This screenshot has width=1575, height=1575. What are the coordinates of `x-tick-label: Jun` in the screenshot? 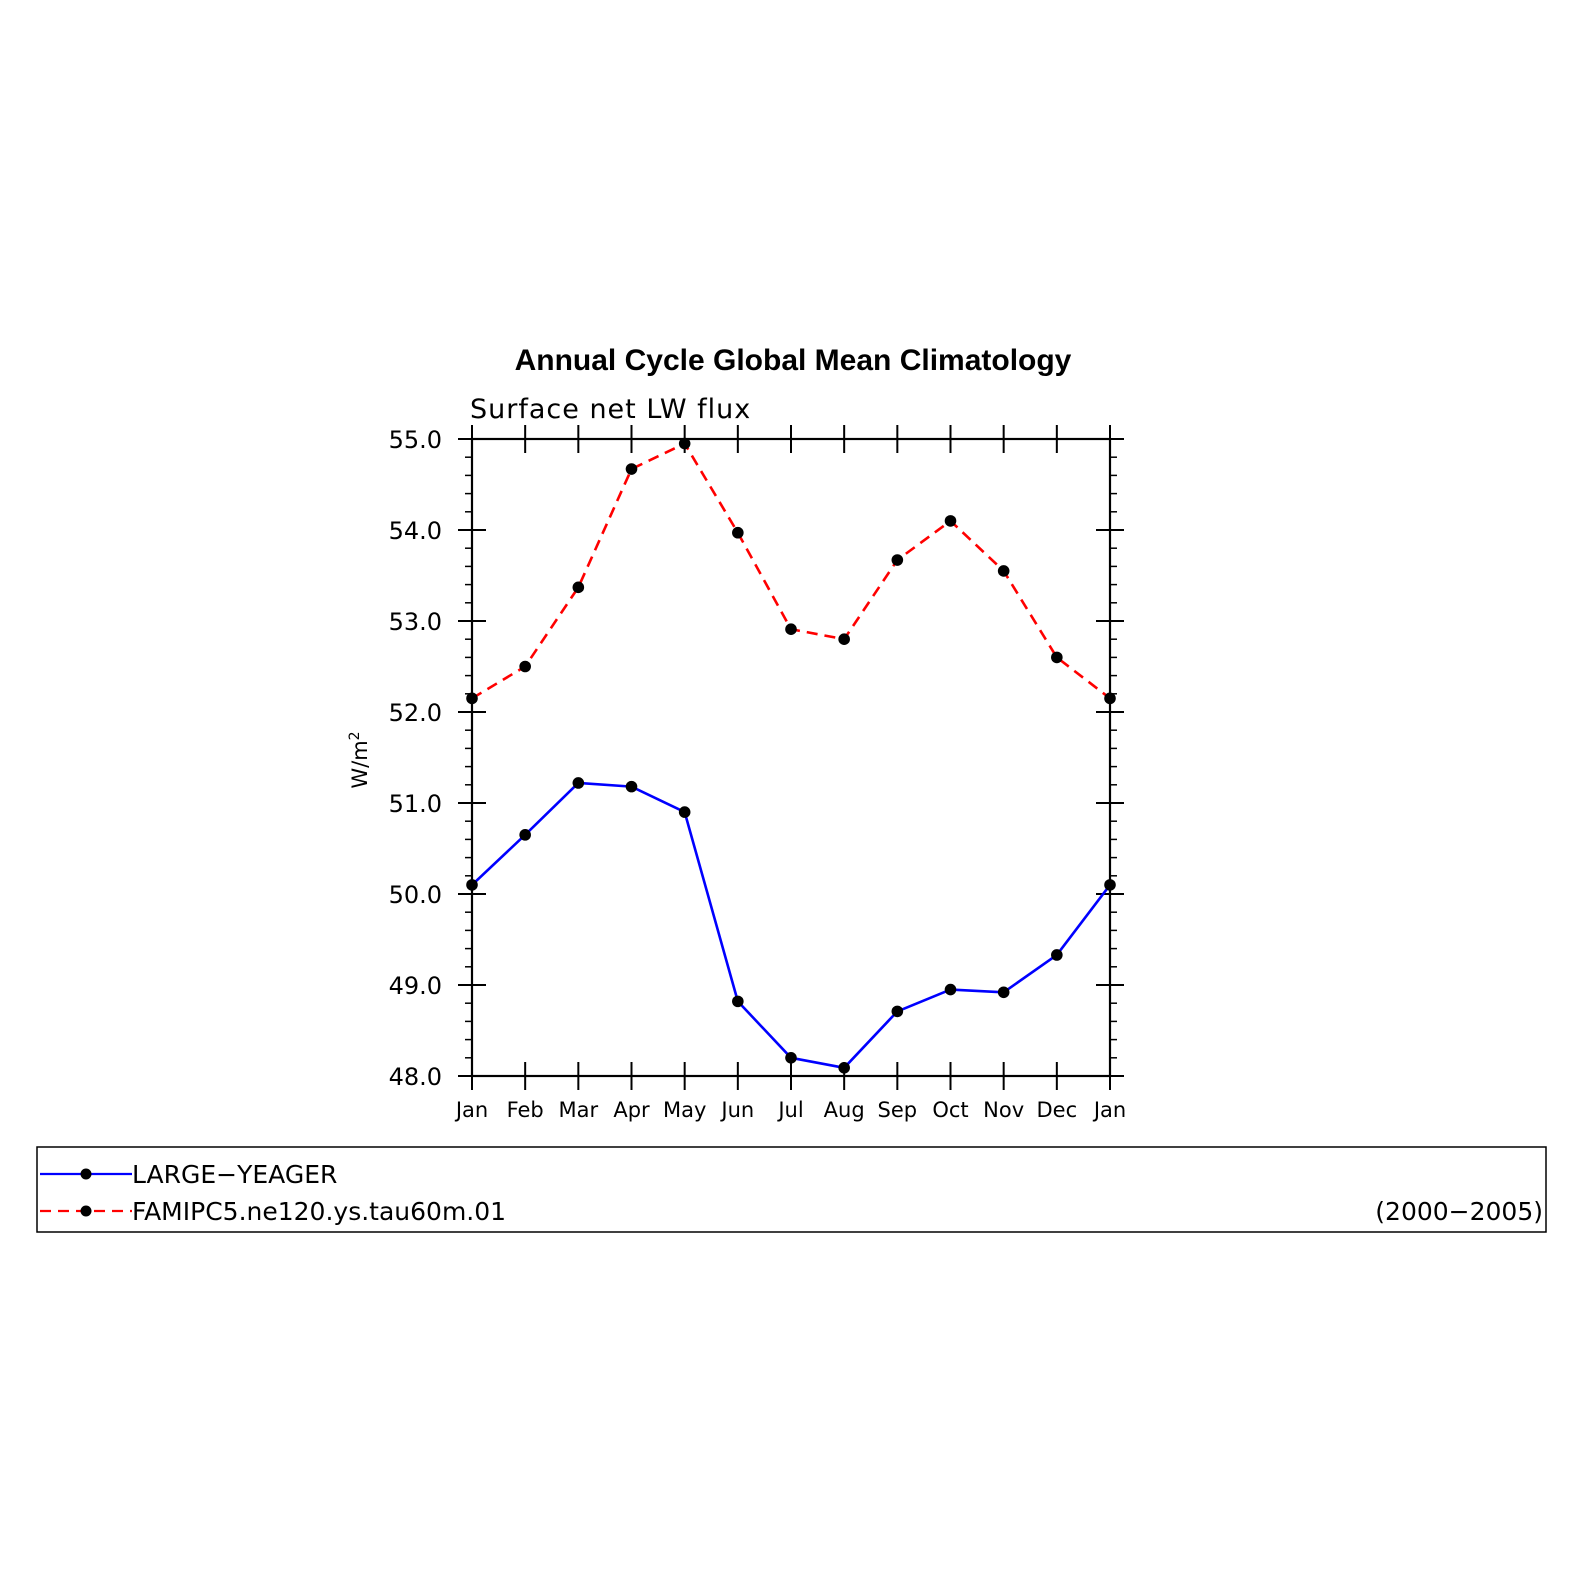 It's located at (736, 1110).